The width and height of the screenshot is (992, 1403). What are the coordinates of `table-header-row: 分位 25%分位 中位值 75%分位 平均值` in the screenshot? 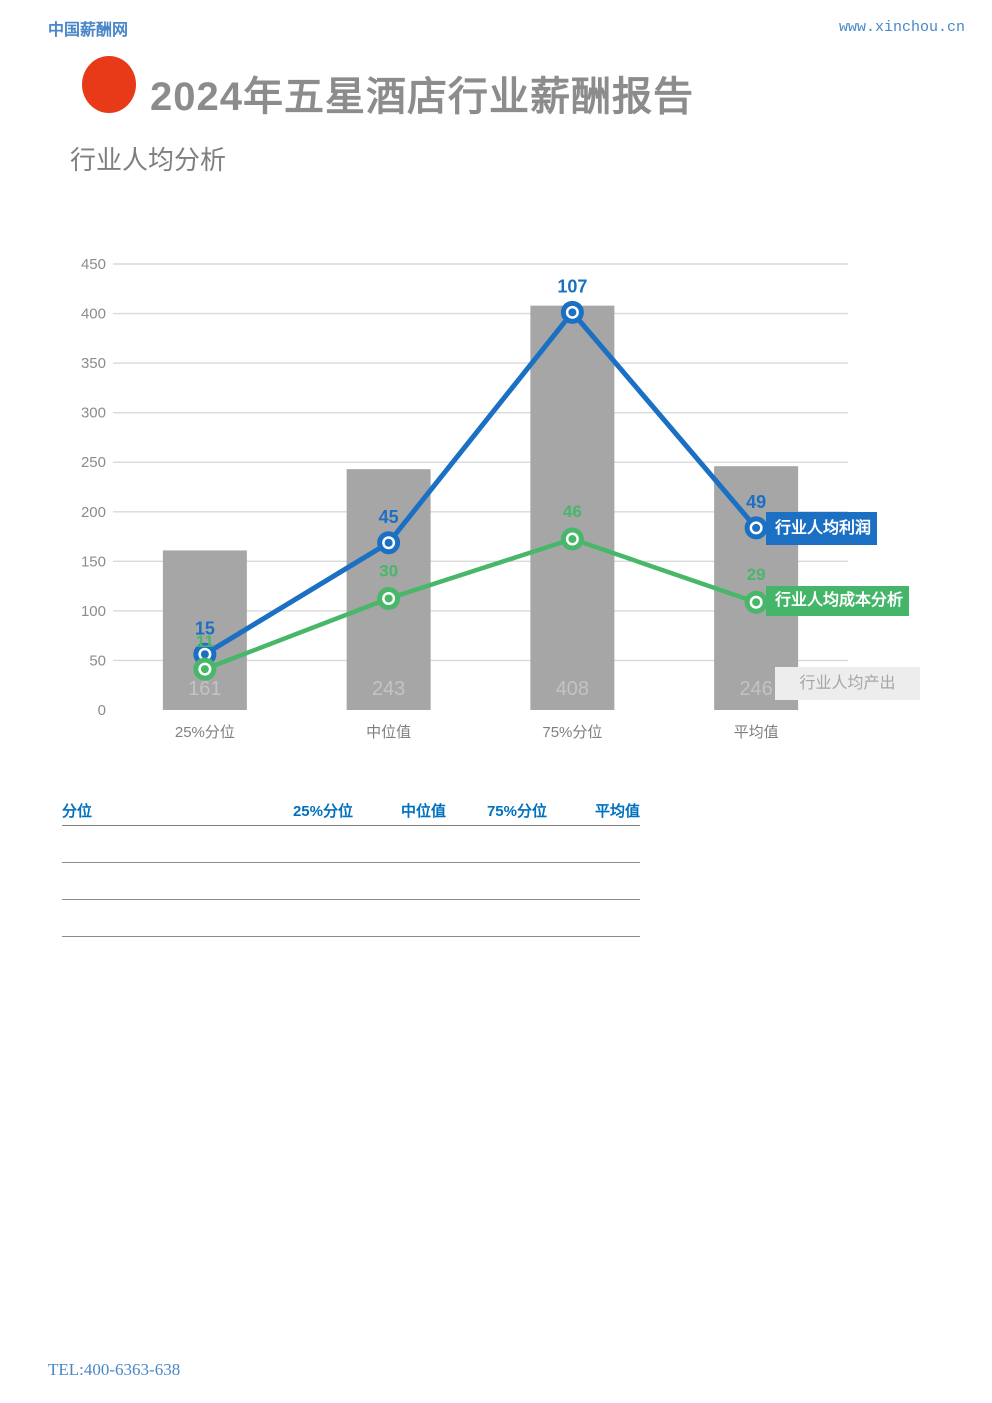 It's located at (351, 811).